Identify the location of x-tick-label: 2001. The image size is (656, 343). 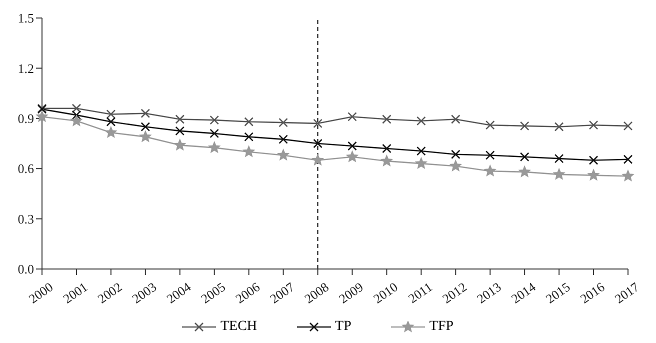
(75, 292).